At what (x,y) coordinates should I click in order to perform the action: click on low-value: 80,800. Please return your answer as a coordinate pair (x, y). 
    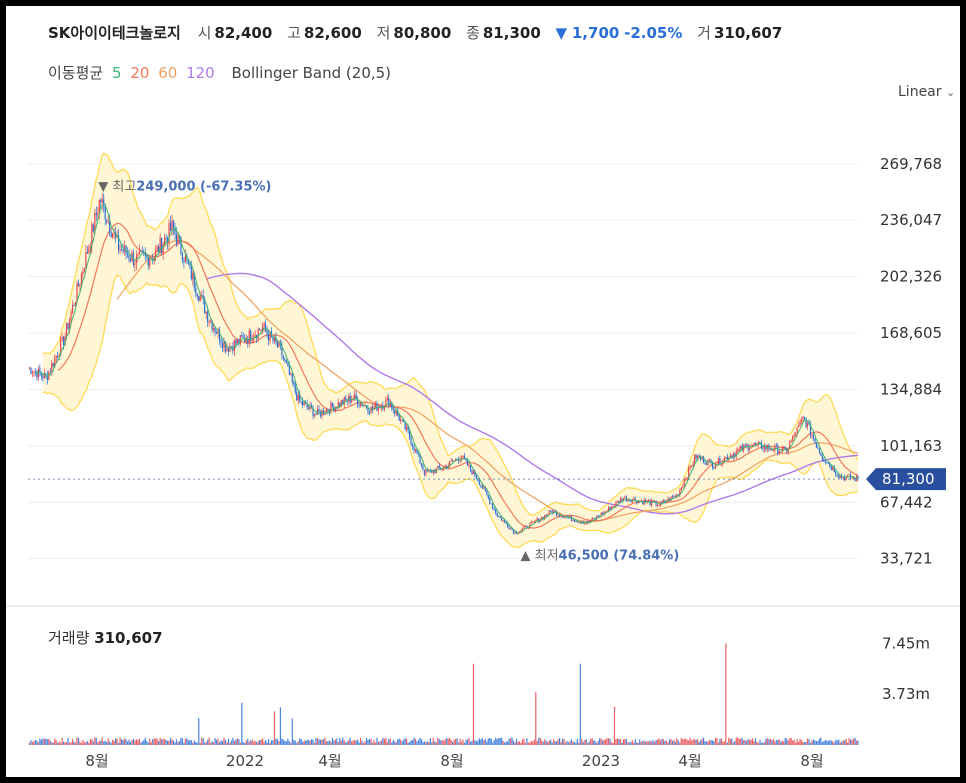
    Looking at the image, I should click on (422, 33).